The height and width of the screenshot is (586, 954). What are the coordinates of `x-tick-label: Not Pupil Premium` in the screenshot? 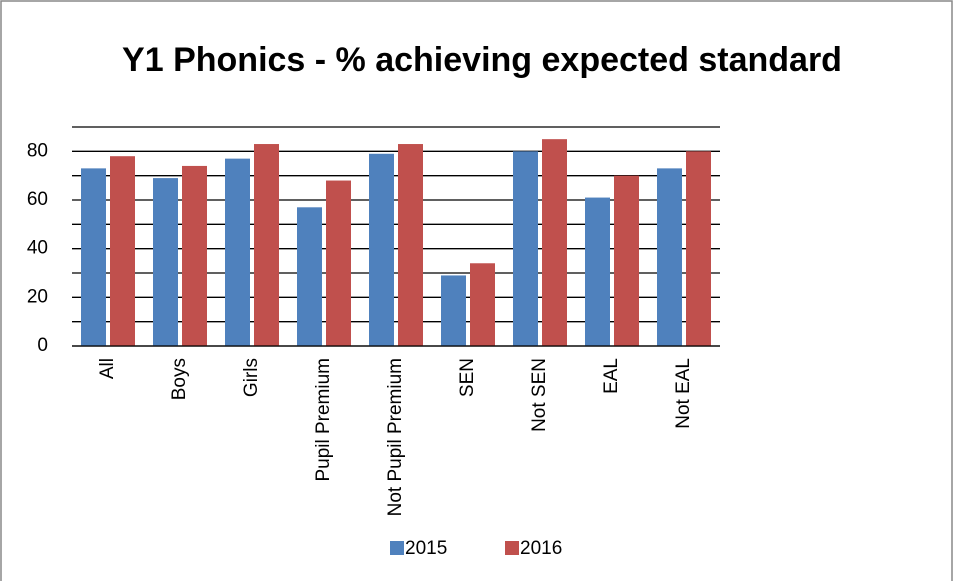 It's located at (395, 437).